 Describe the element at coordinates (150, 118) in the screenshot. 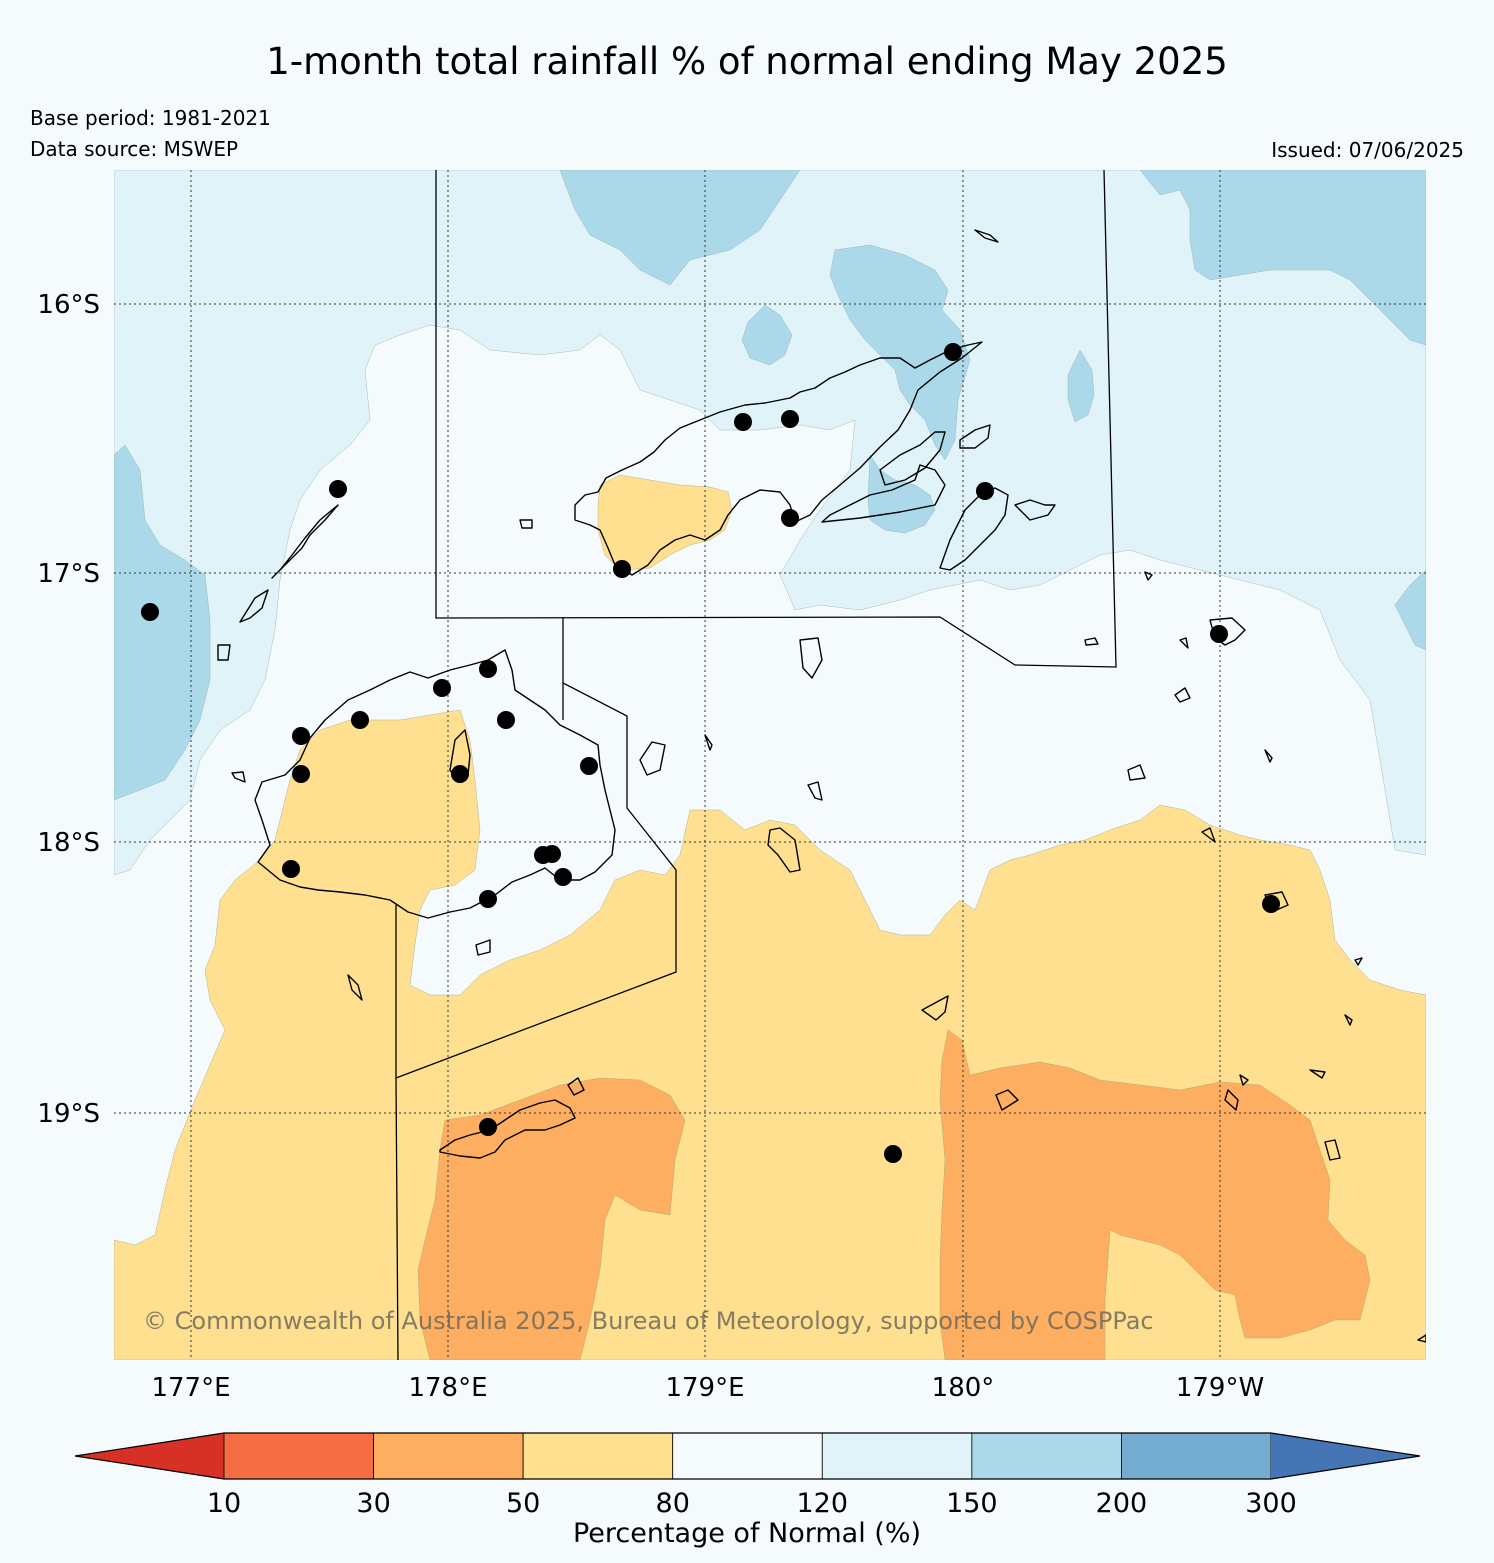

I see `base-period-text: Base period: 1981-2021` at that location.